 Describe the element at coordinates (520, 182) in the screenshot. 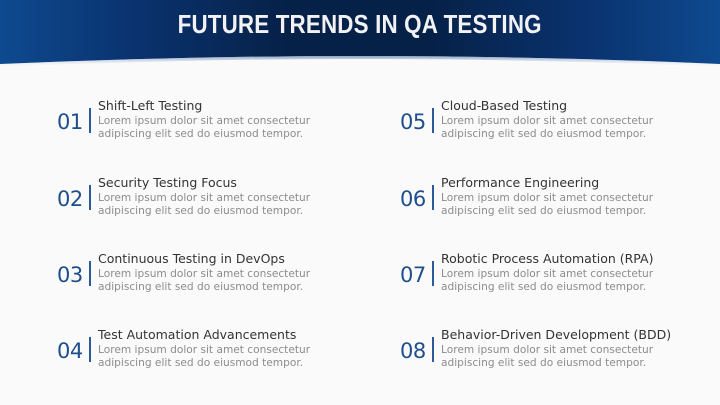

I see `item-title: Performance Engineering` at that location.